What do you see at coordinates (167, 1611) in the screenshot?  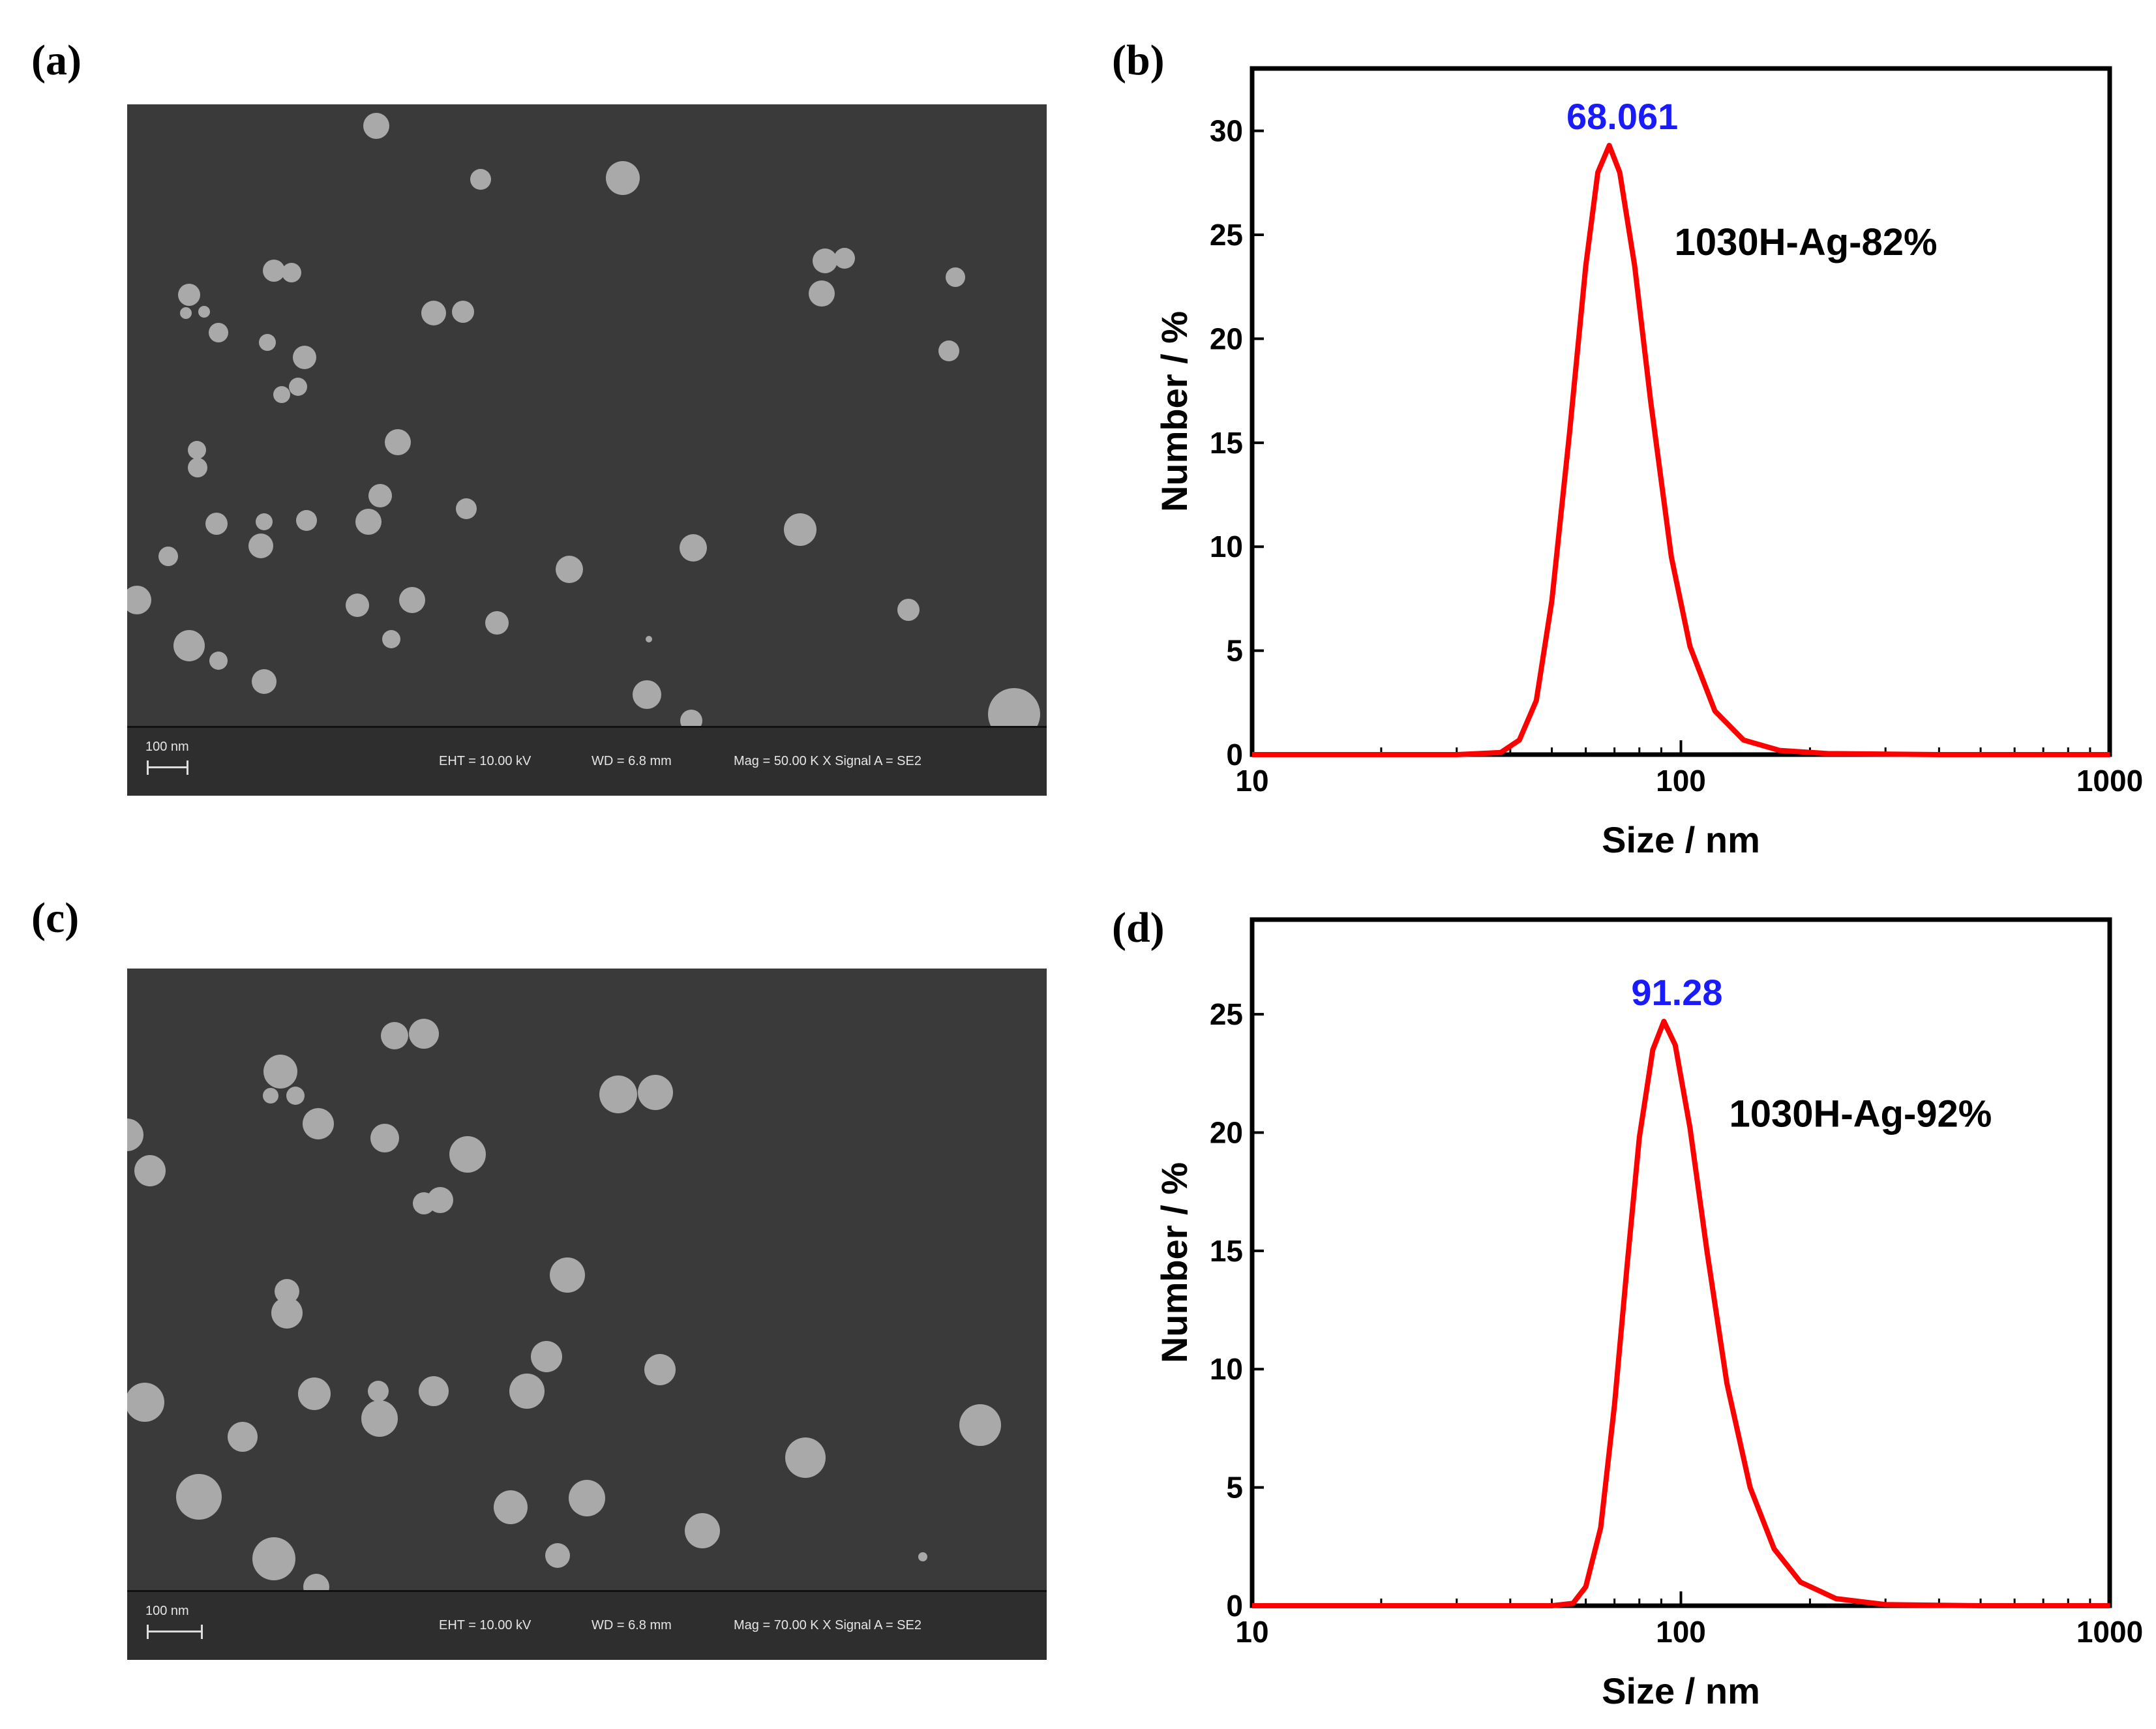 I see `scale-text-c: 100 nm` at bounding box center [167, 1611].